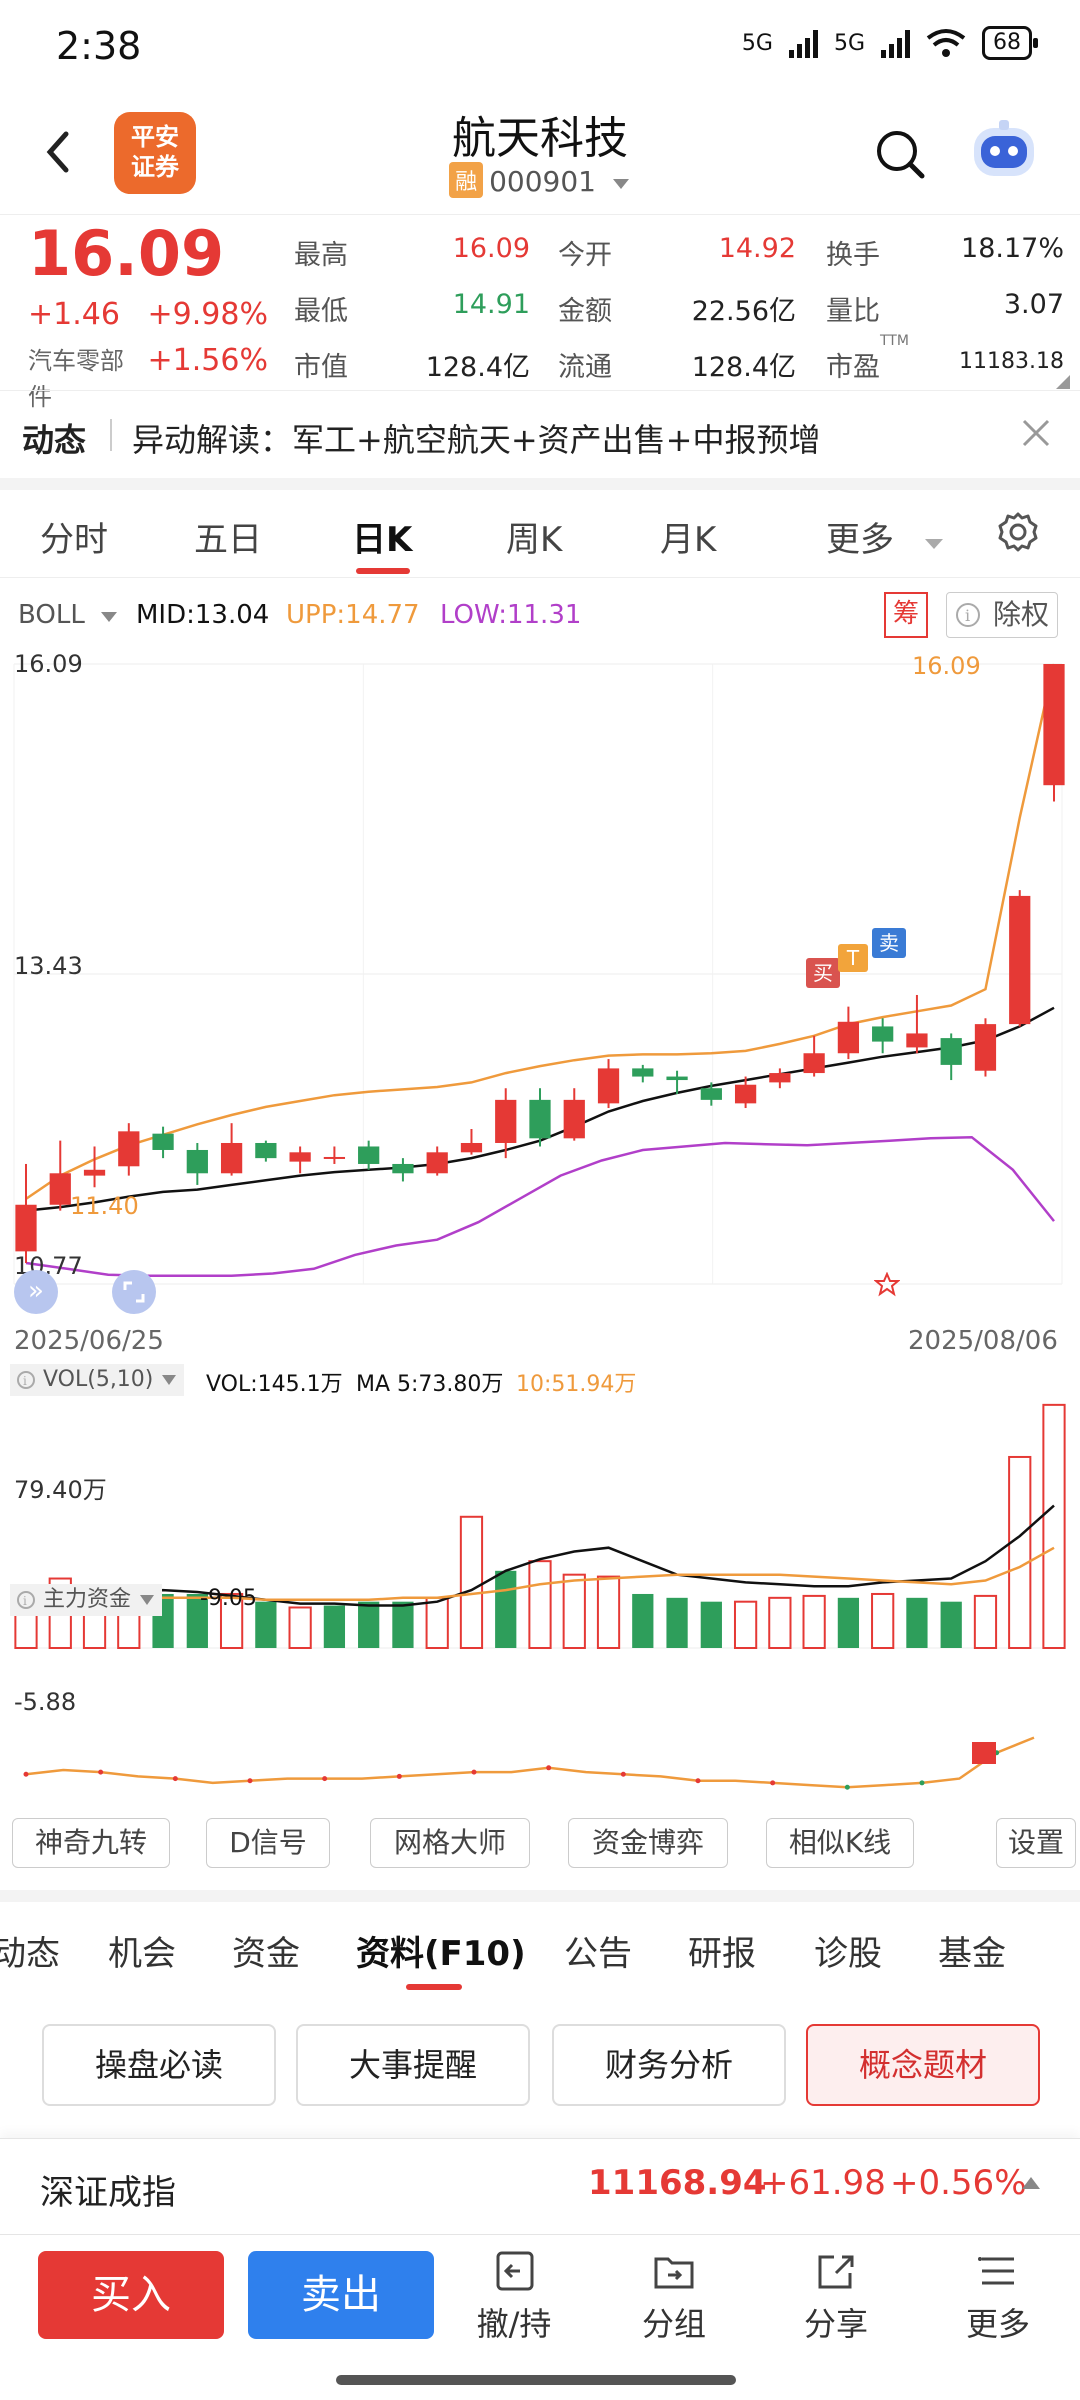  Describe the element at coordinates (97, 1380) in the screenshot. I see `vol-indicator-selector: i VOL(5,10)` at that location.